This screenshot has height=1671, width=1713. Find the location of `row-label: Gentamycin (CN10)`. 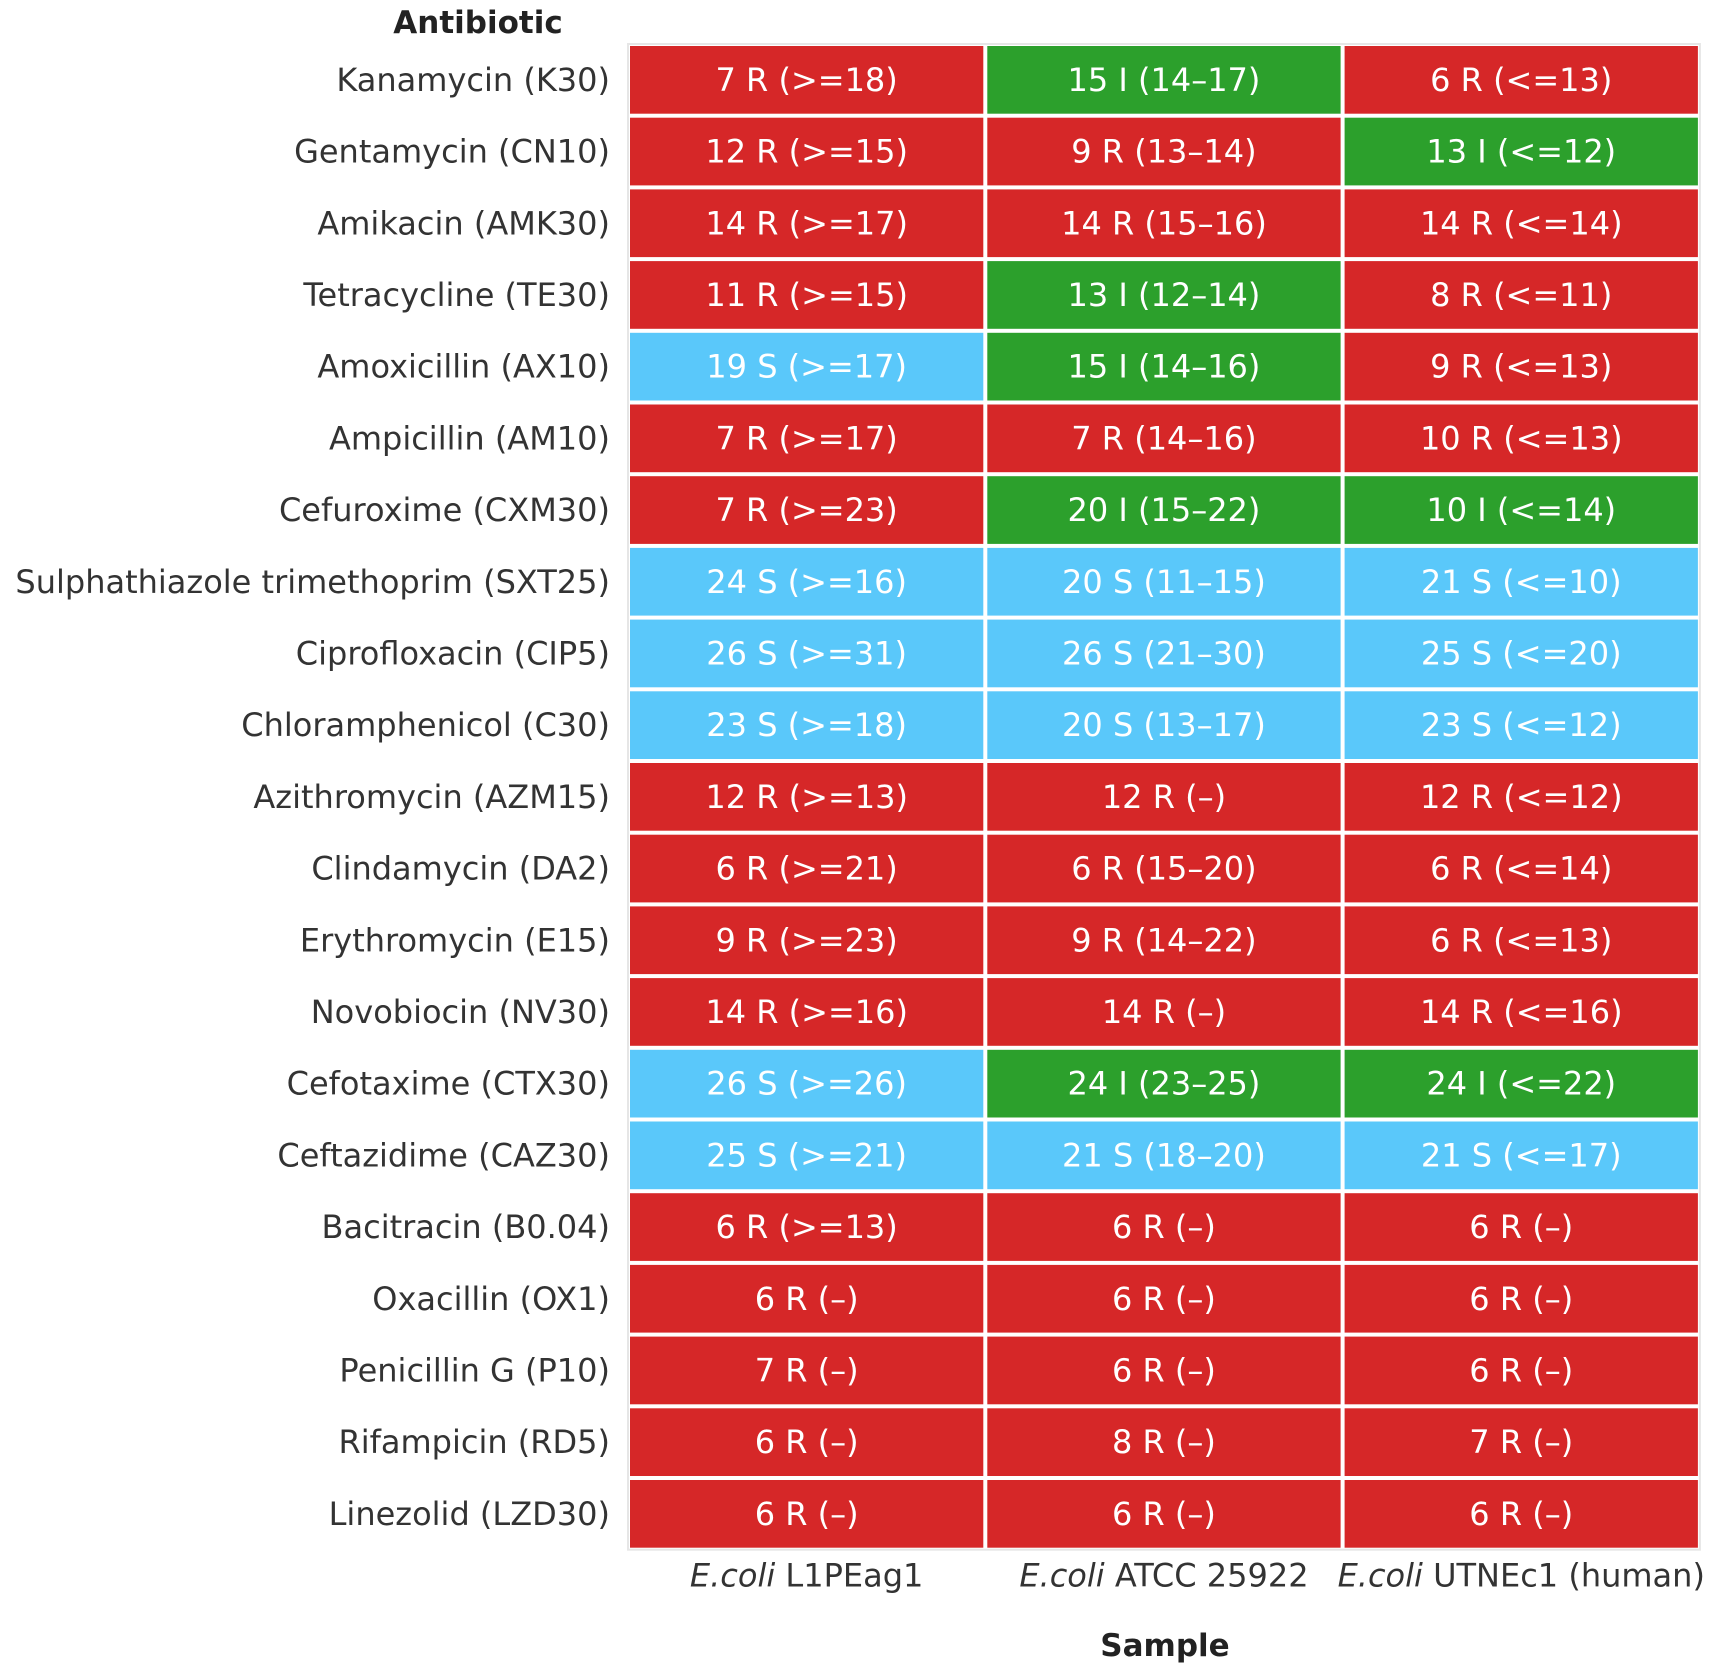

row-label: Gentamycin (CN10) is located at coordinates (452, 152).